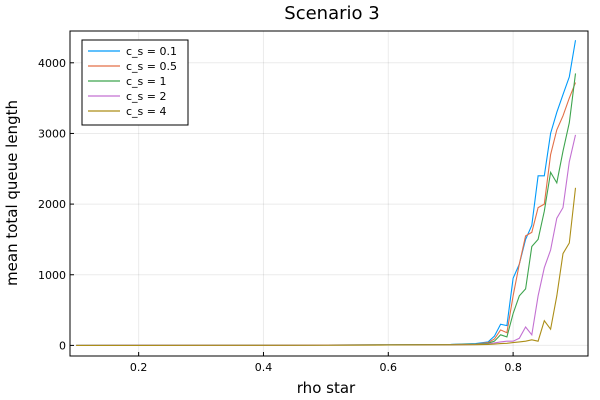 Image resolution: width=600 pixels, height=400 pixels. I want to click on y-axis-label: mean total queue length, so click(12, 193).